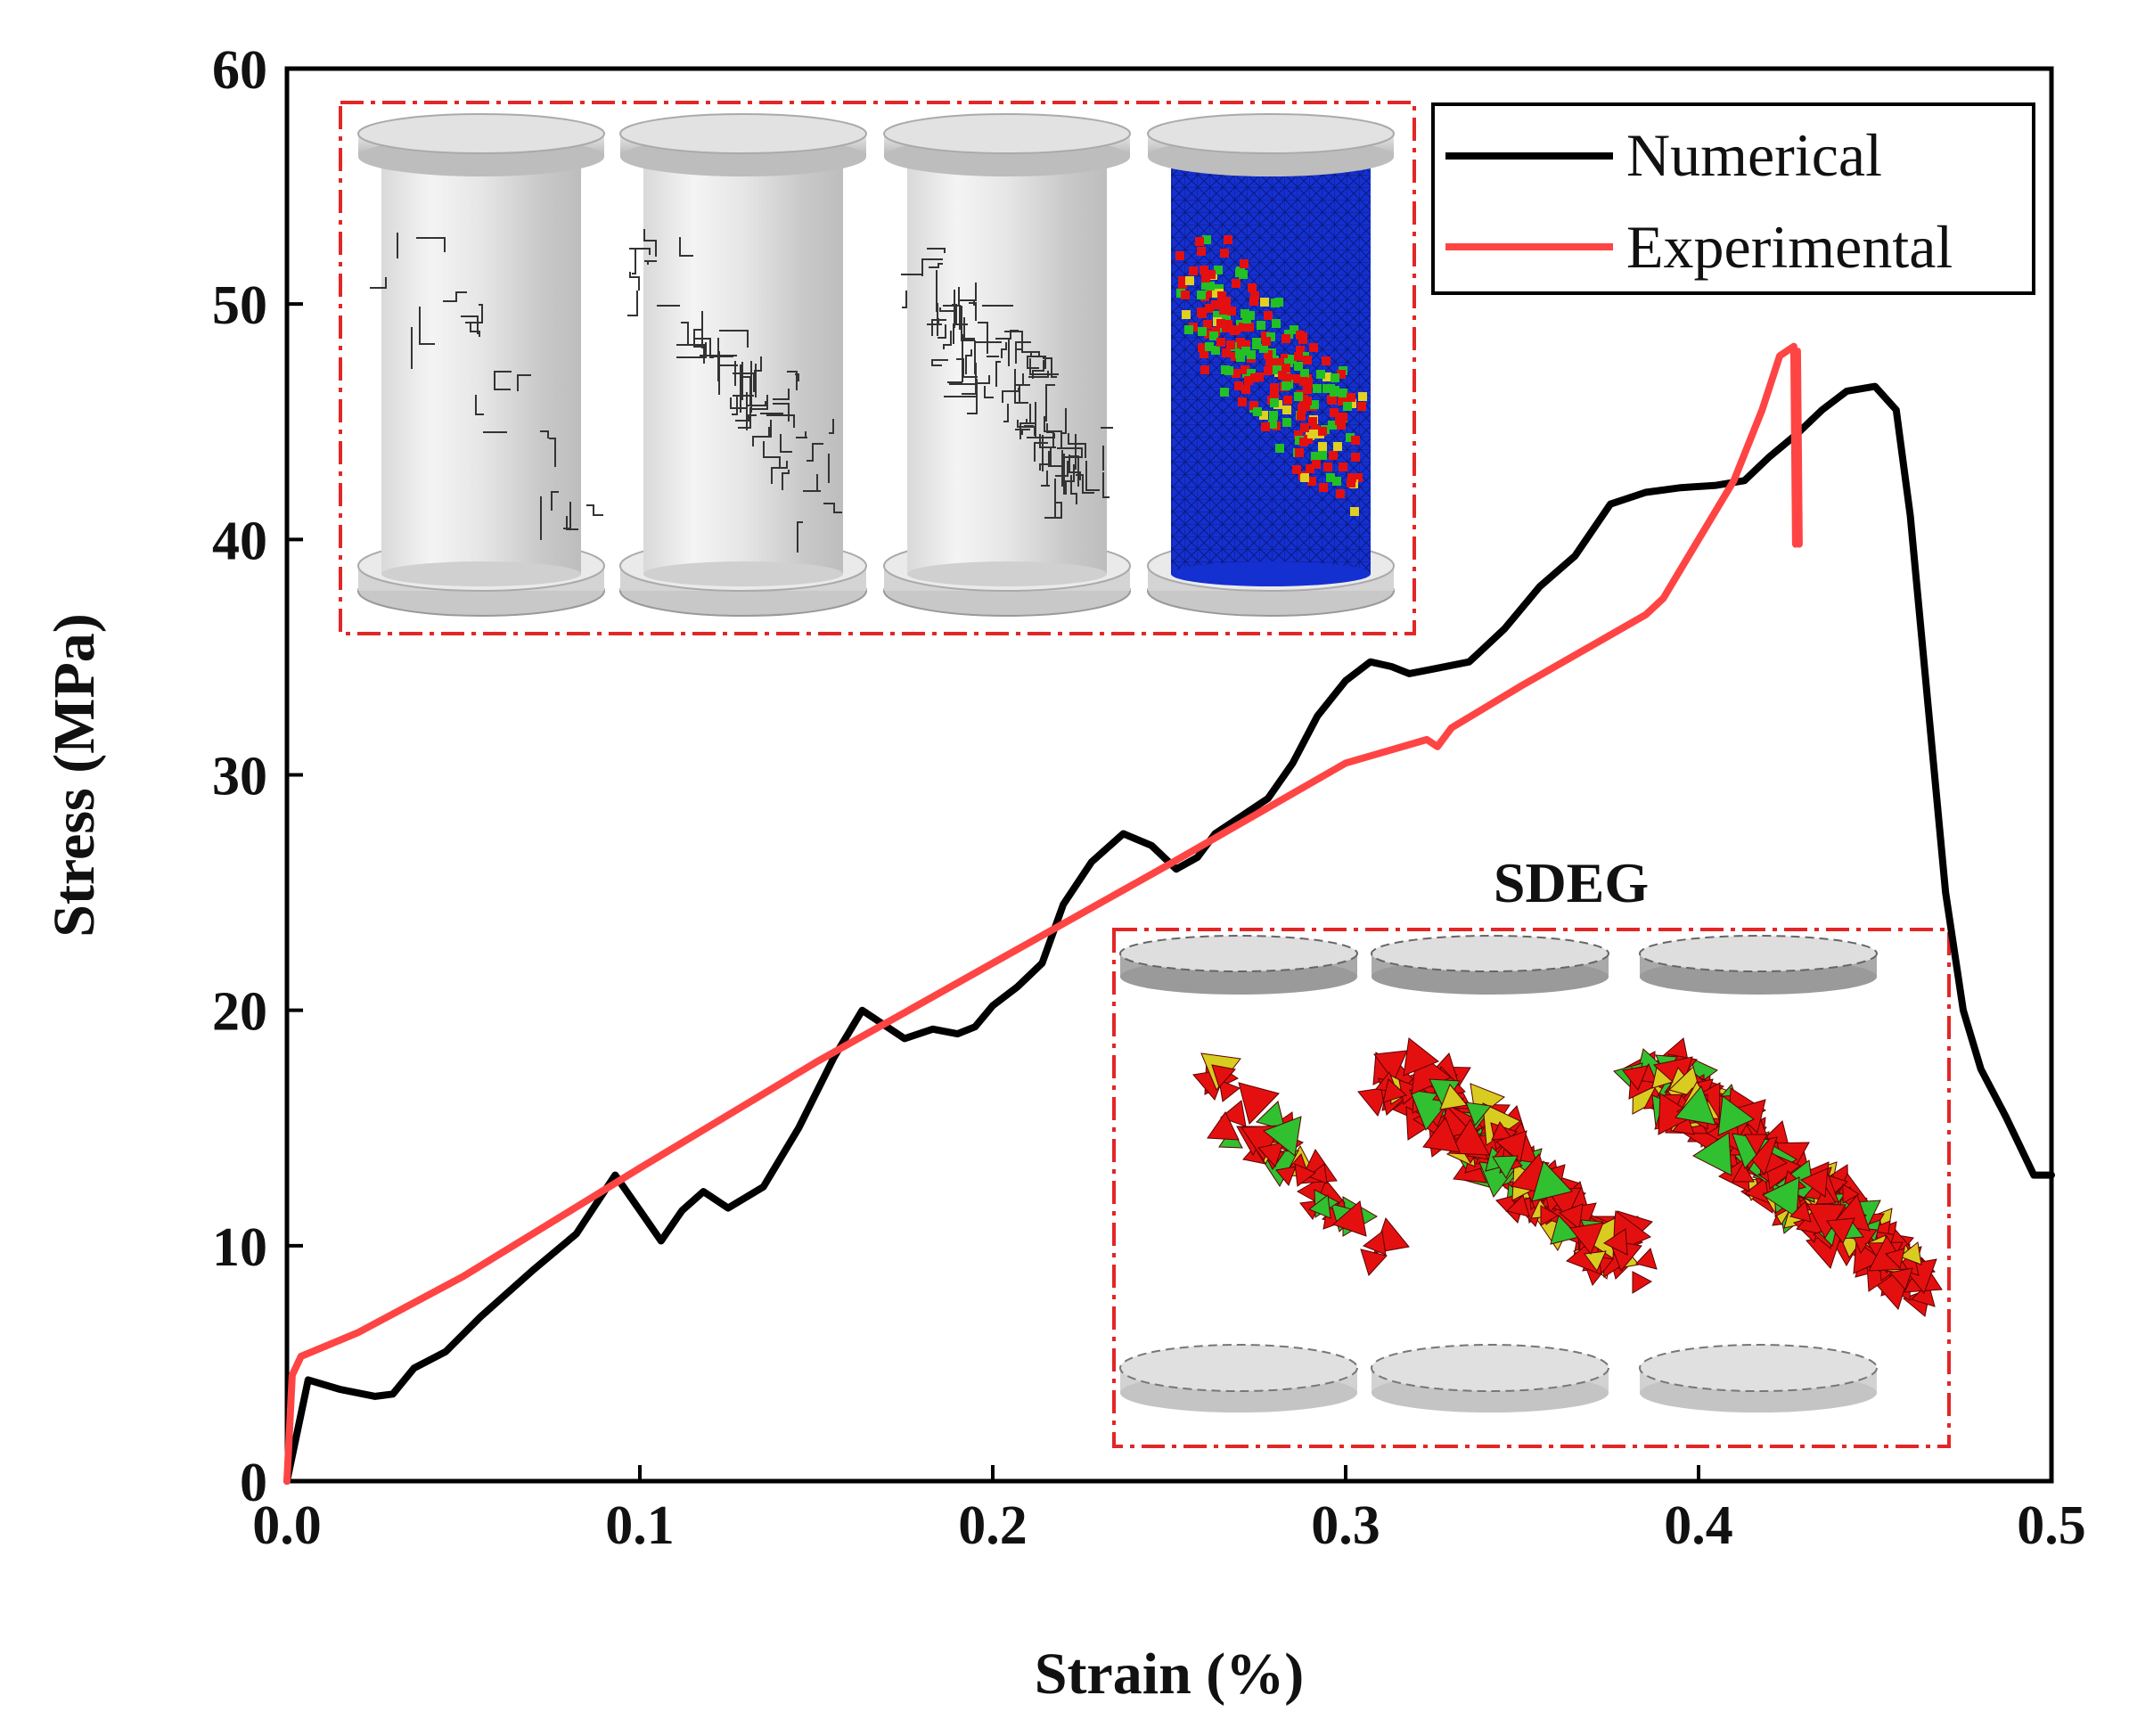 This screenshot has width=2129, height=1736. Describe the element at coordinates (2051, 1526) in the screenshot. I see `x-tick-label: 0.5` at that location.